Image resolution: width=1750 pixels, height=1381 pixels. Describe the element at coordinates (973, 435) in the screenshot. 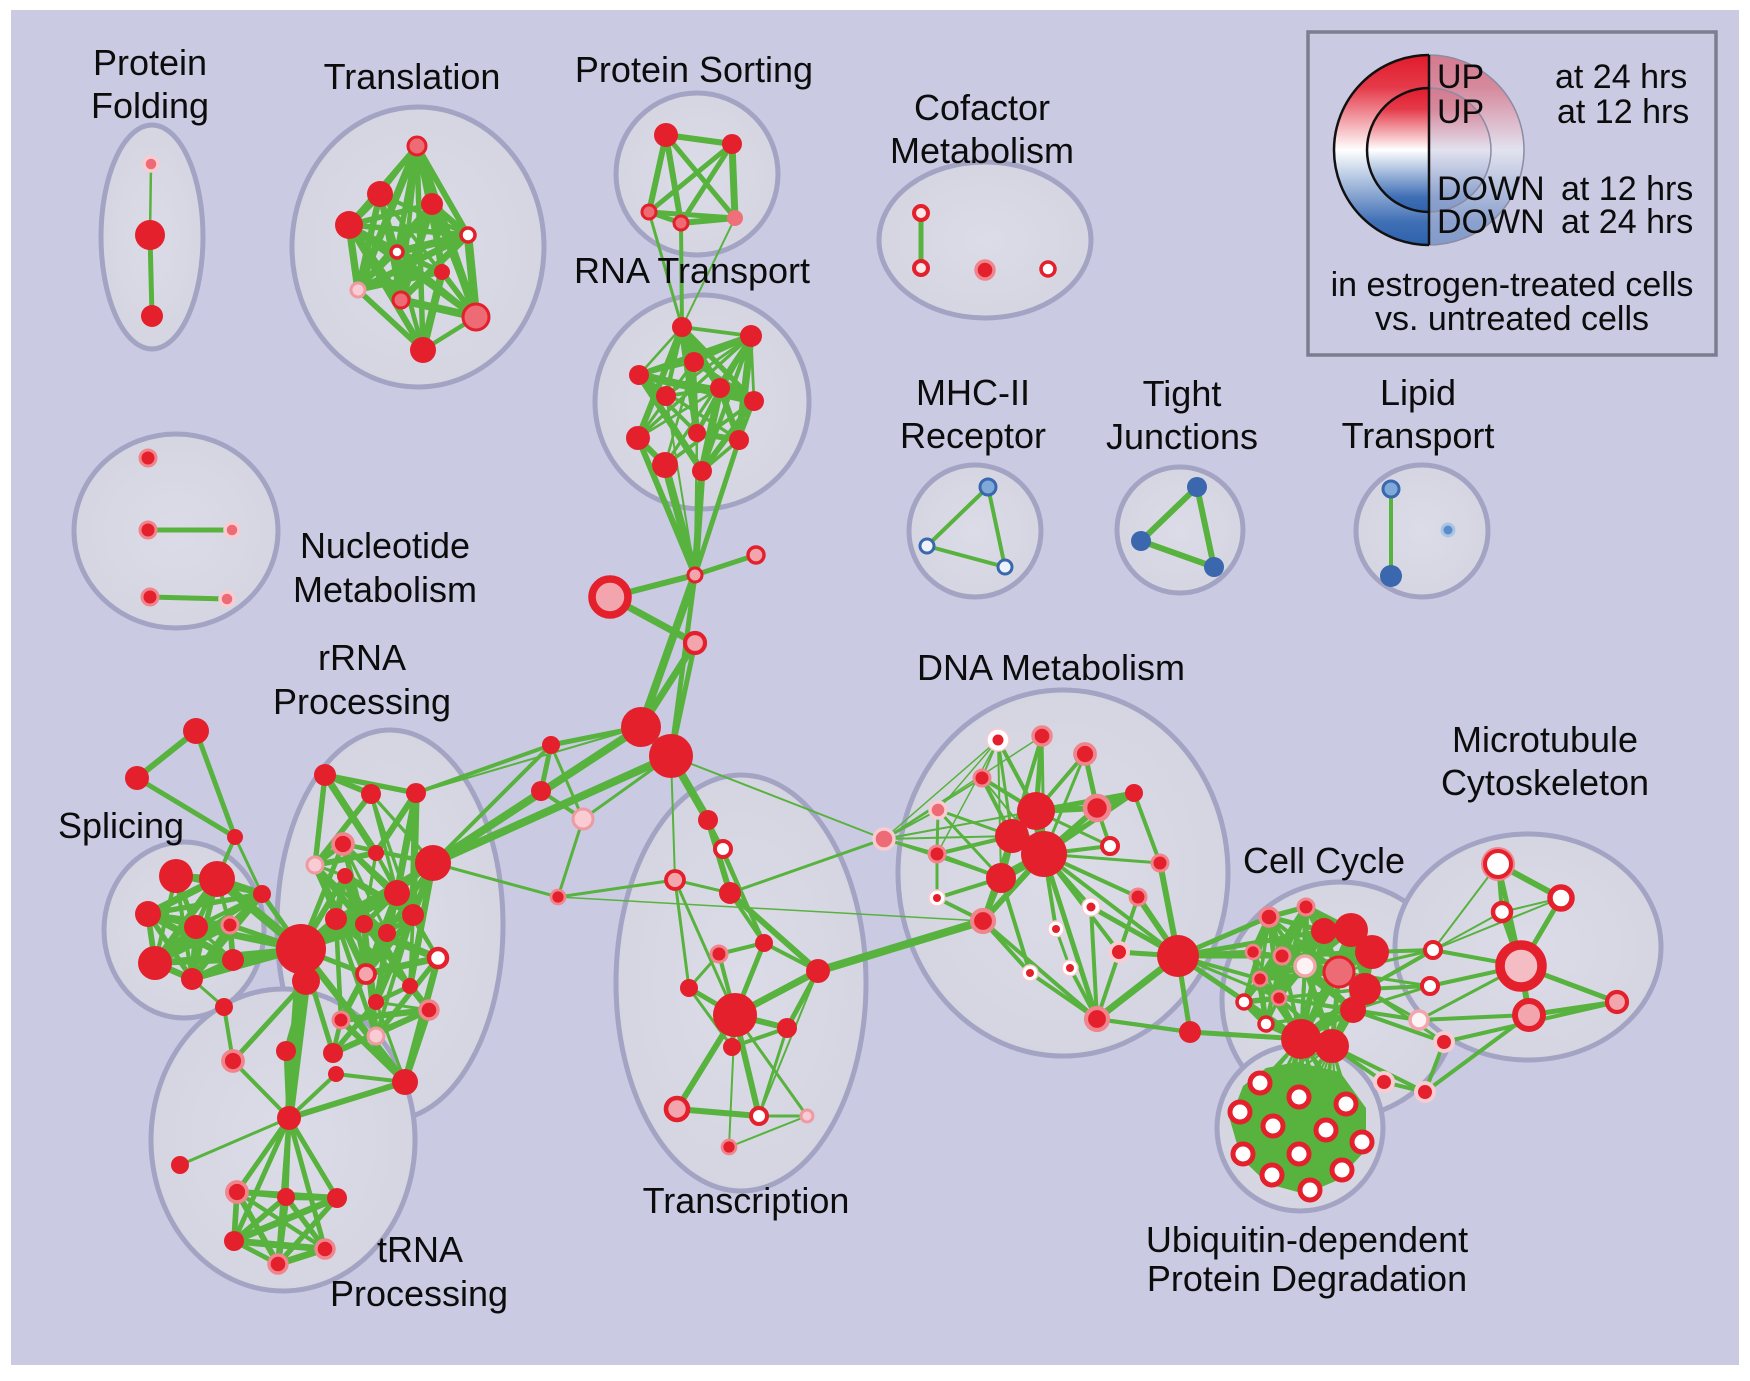

I see `svg-text: Receptor` at that location.